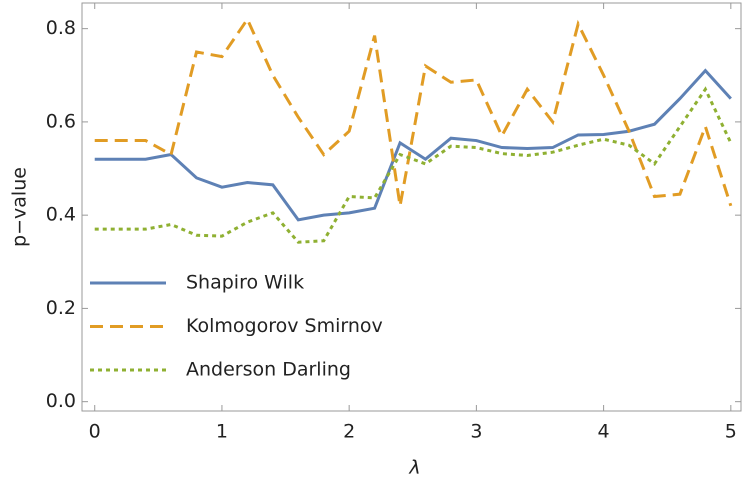  Describe the element at coordinates (245, 283) in the screenshot. I see `legend-label: Shapiro Wilk` at that location.